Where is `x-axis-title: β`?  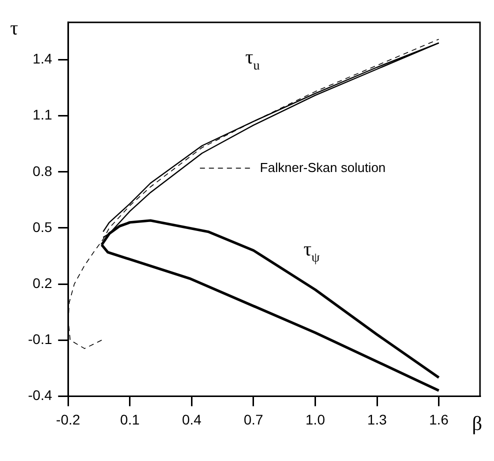
x-axis-title: β is located at coordinates (477, 424).